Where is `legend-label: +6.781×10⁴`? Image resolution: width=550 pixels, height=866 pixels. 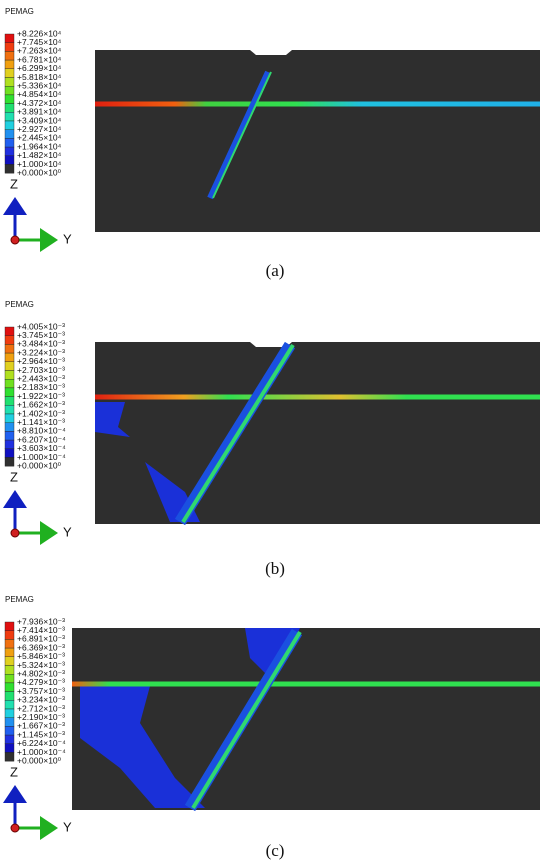
legend-label: +6.781×10⁴ is located at coordinates (39, 59).